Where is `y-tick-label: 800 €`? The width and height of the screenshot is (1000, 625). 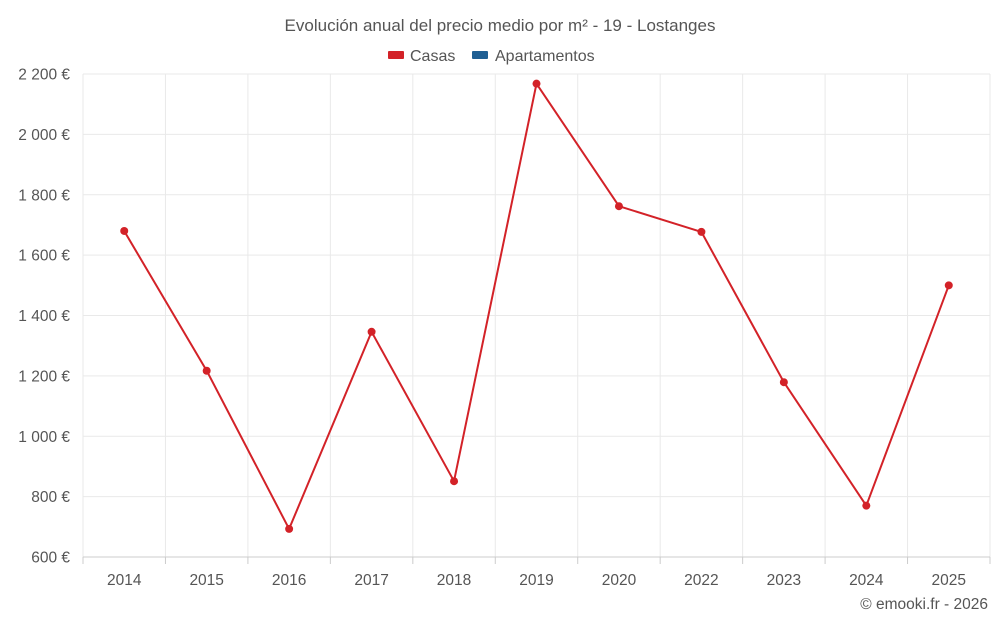
y-tick-label: 800 € is located at coordinates (50, 497).